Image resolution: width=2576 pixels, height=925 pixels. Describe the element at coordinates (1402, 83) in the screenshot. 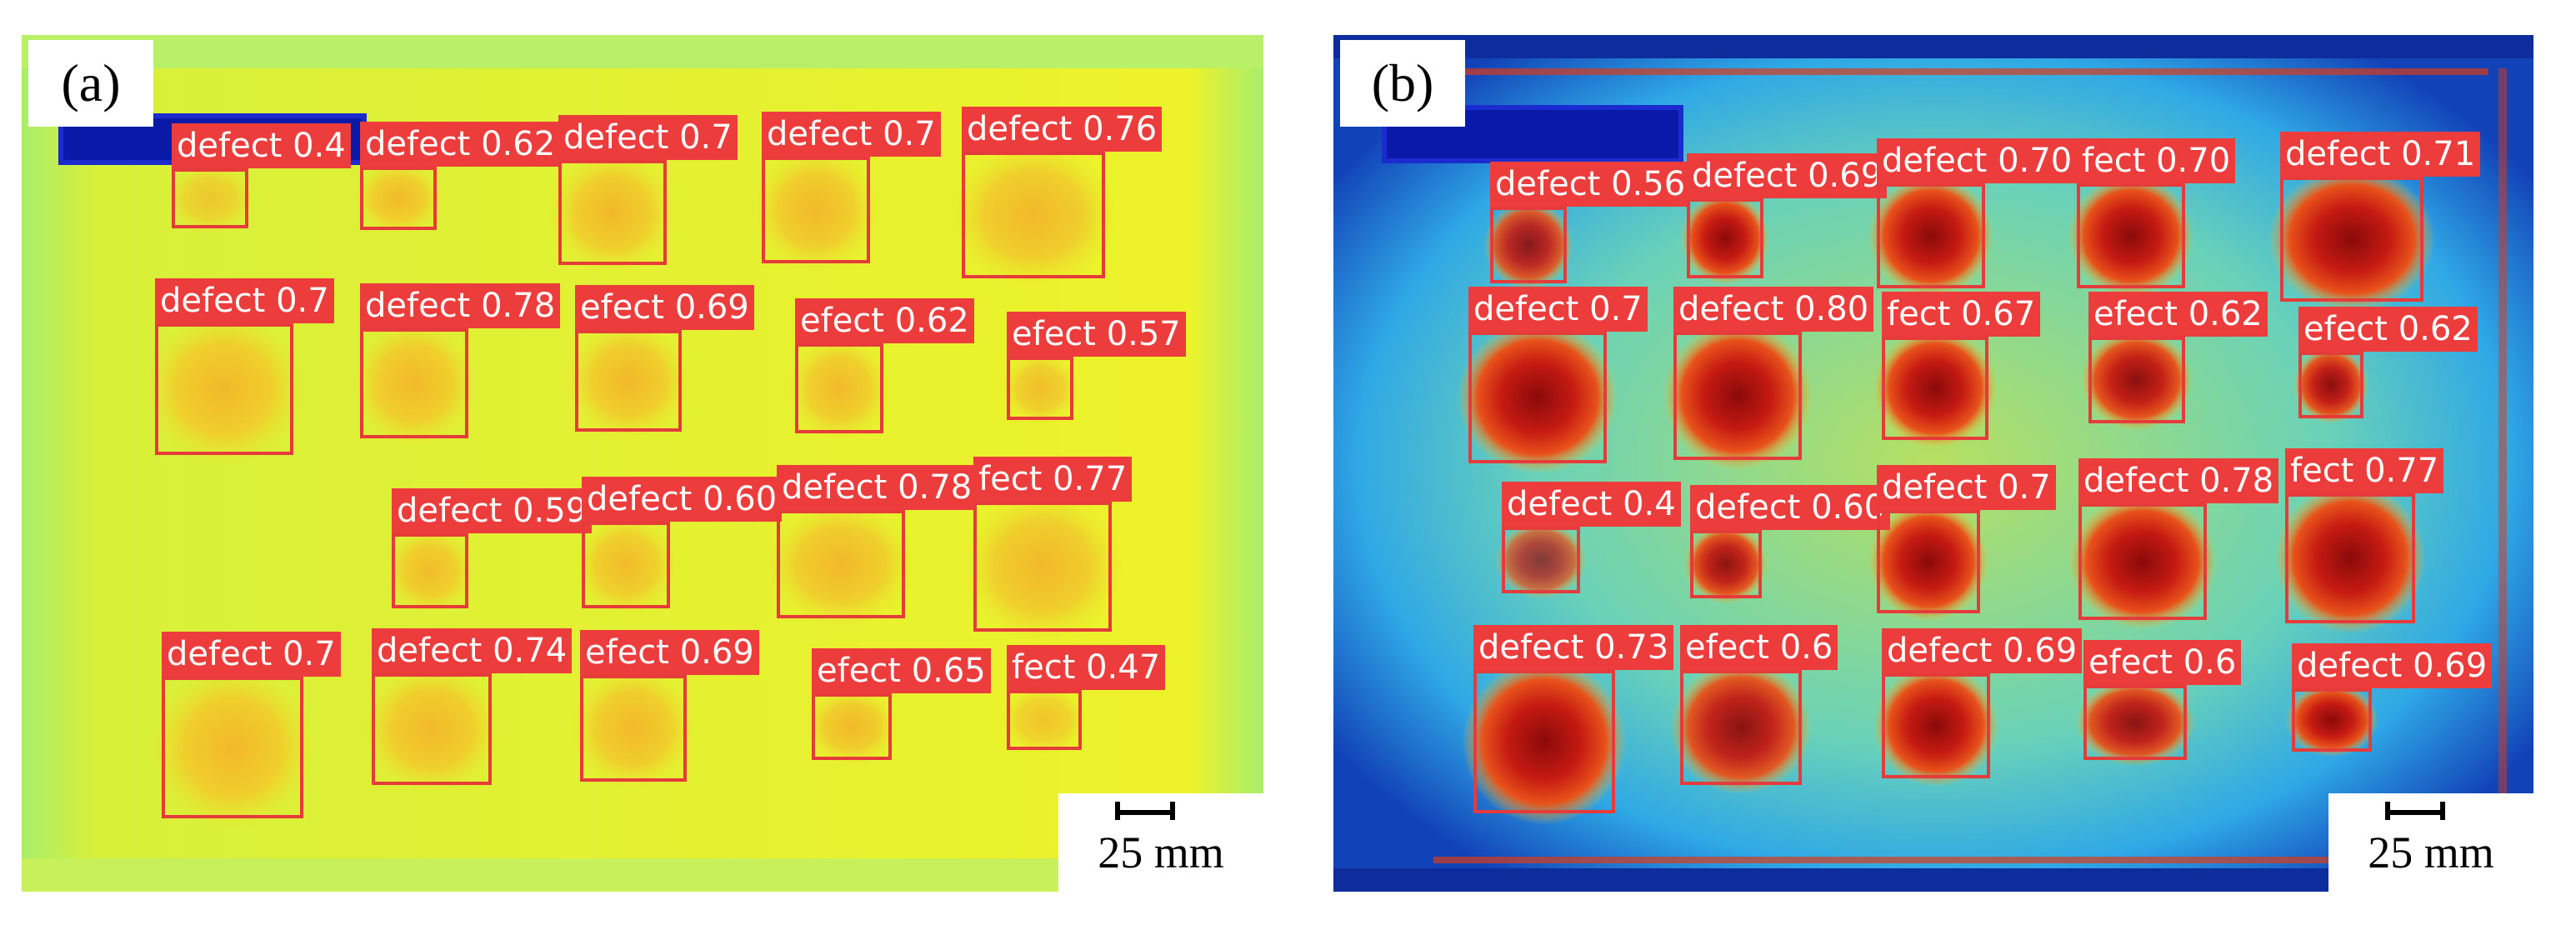

I see `panel-label: (b)` at that location.